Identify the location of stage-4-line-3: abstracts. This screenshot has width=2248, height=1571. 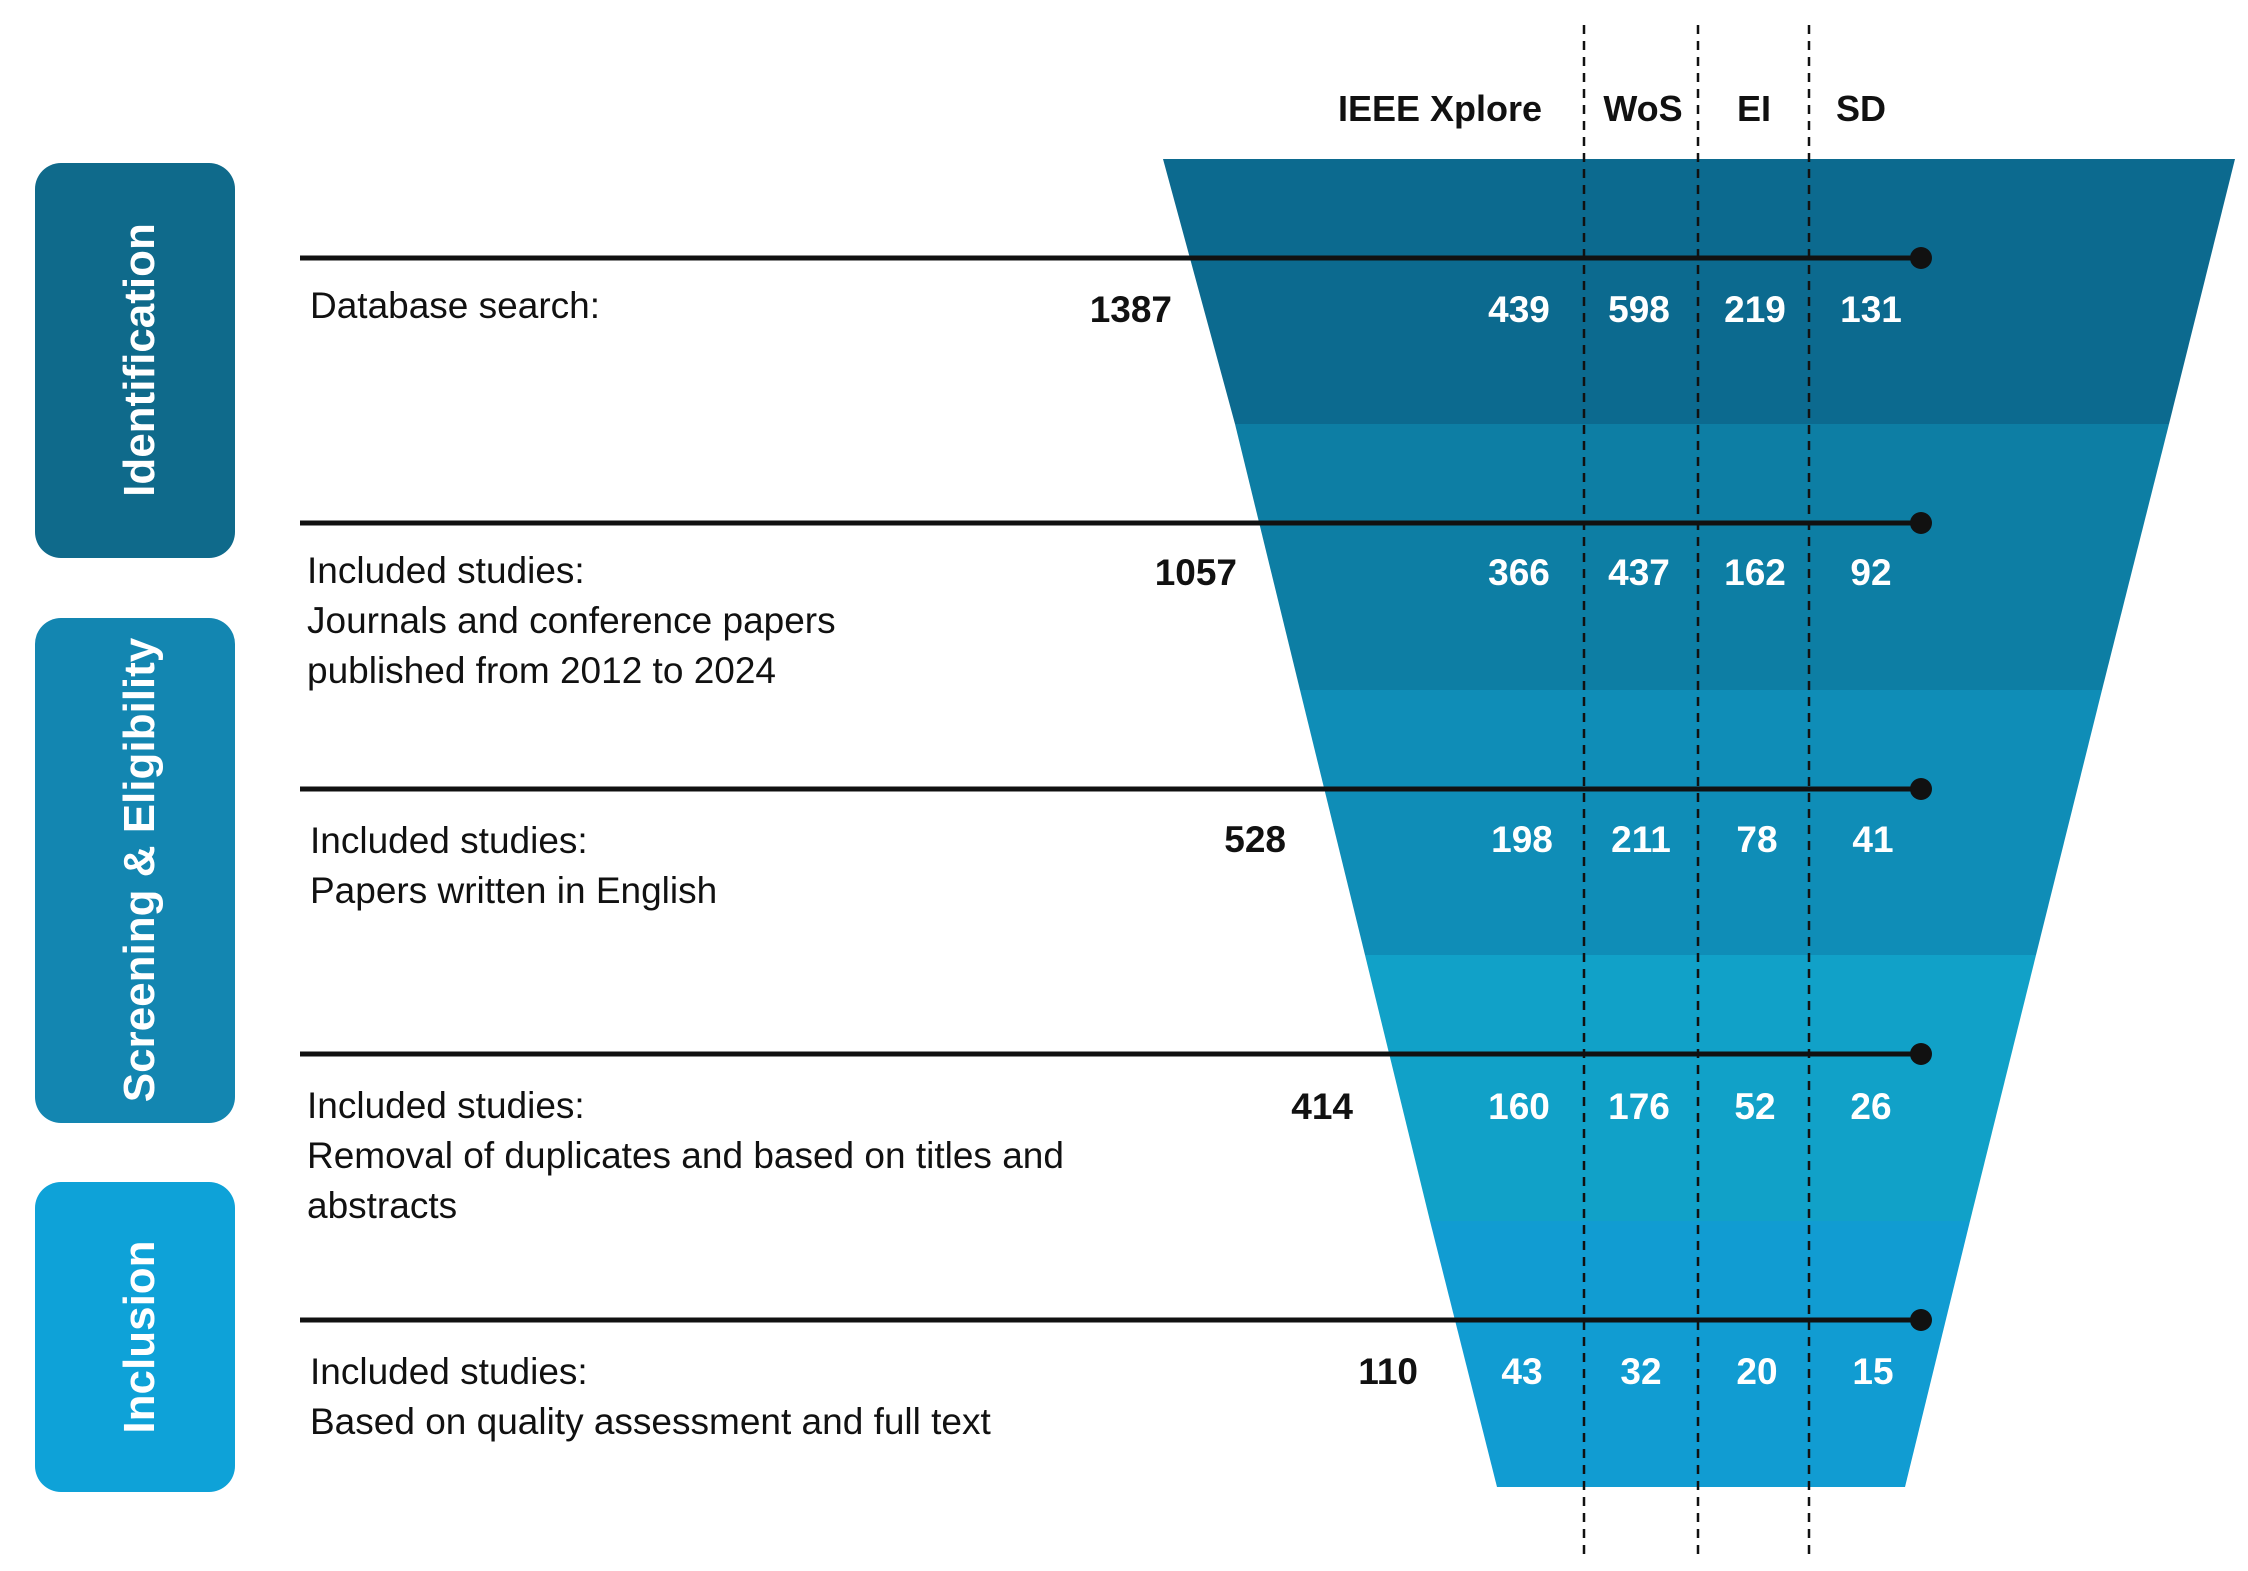
(382, 1205).